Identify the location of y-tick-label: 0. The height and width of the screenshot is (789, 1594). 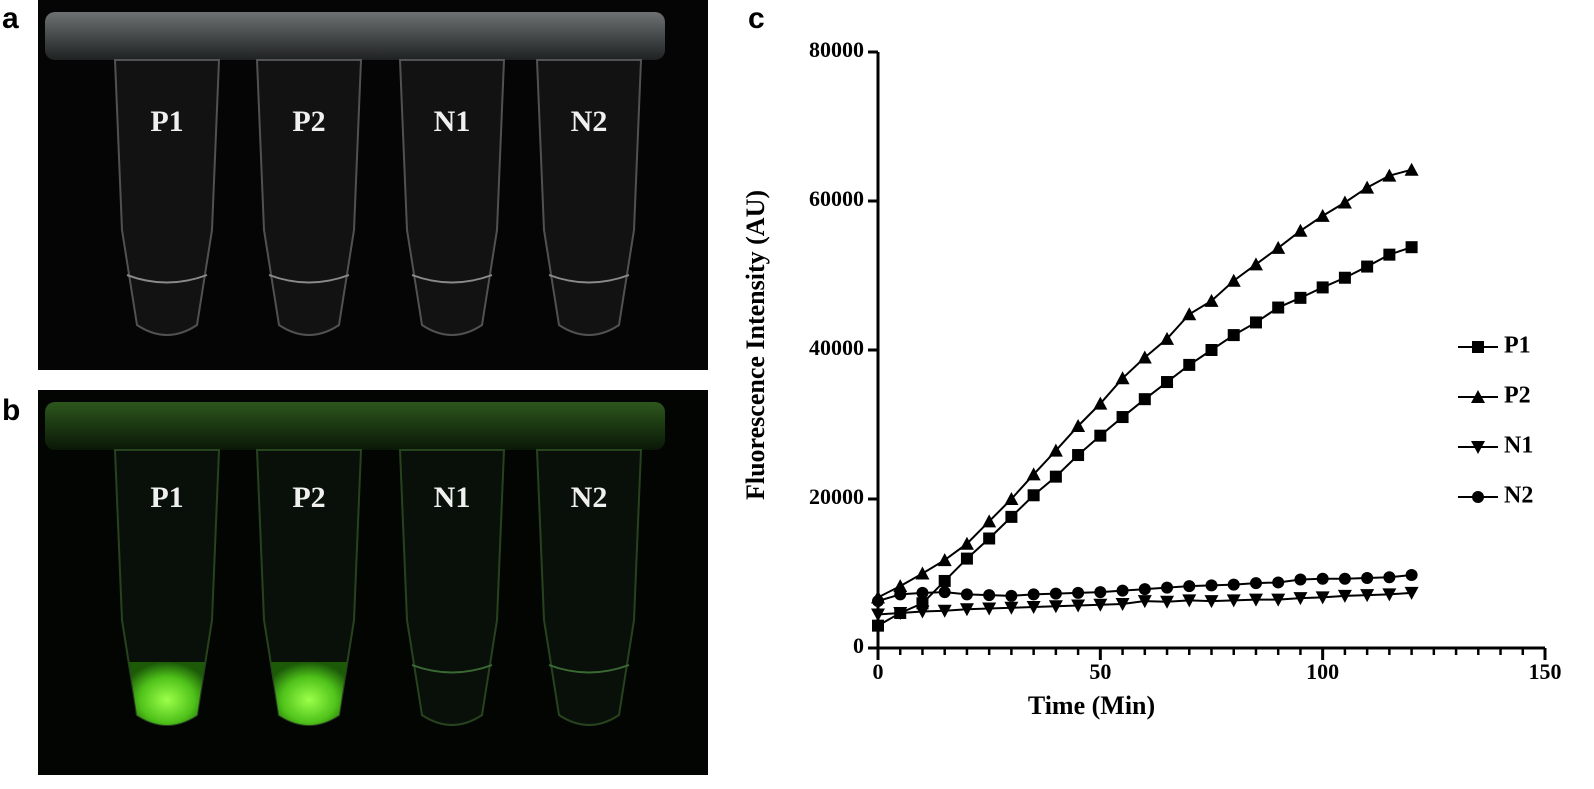
(858, 645).